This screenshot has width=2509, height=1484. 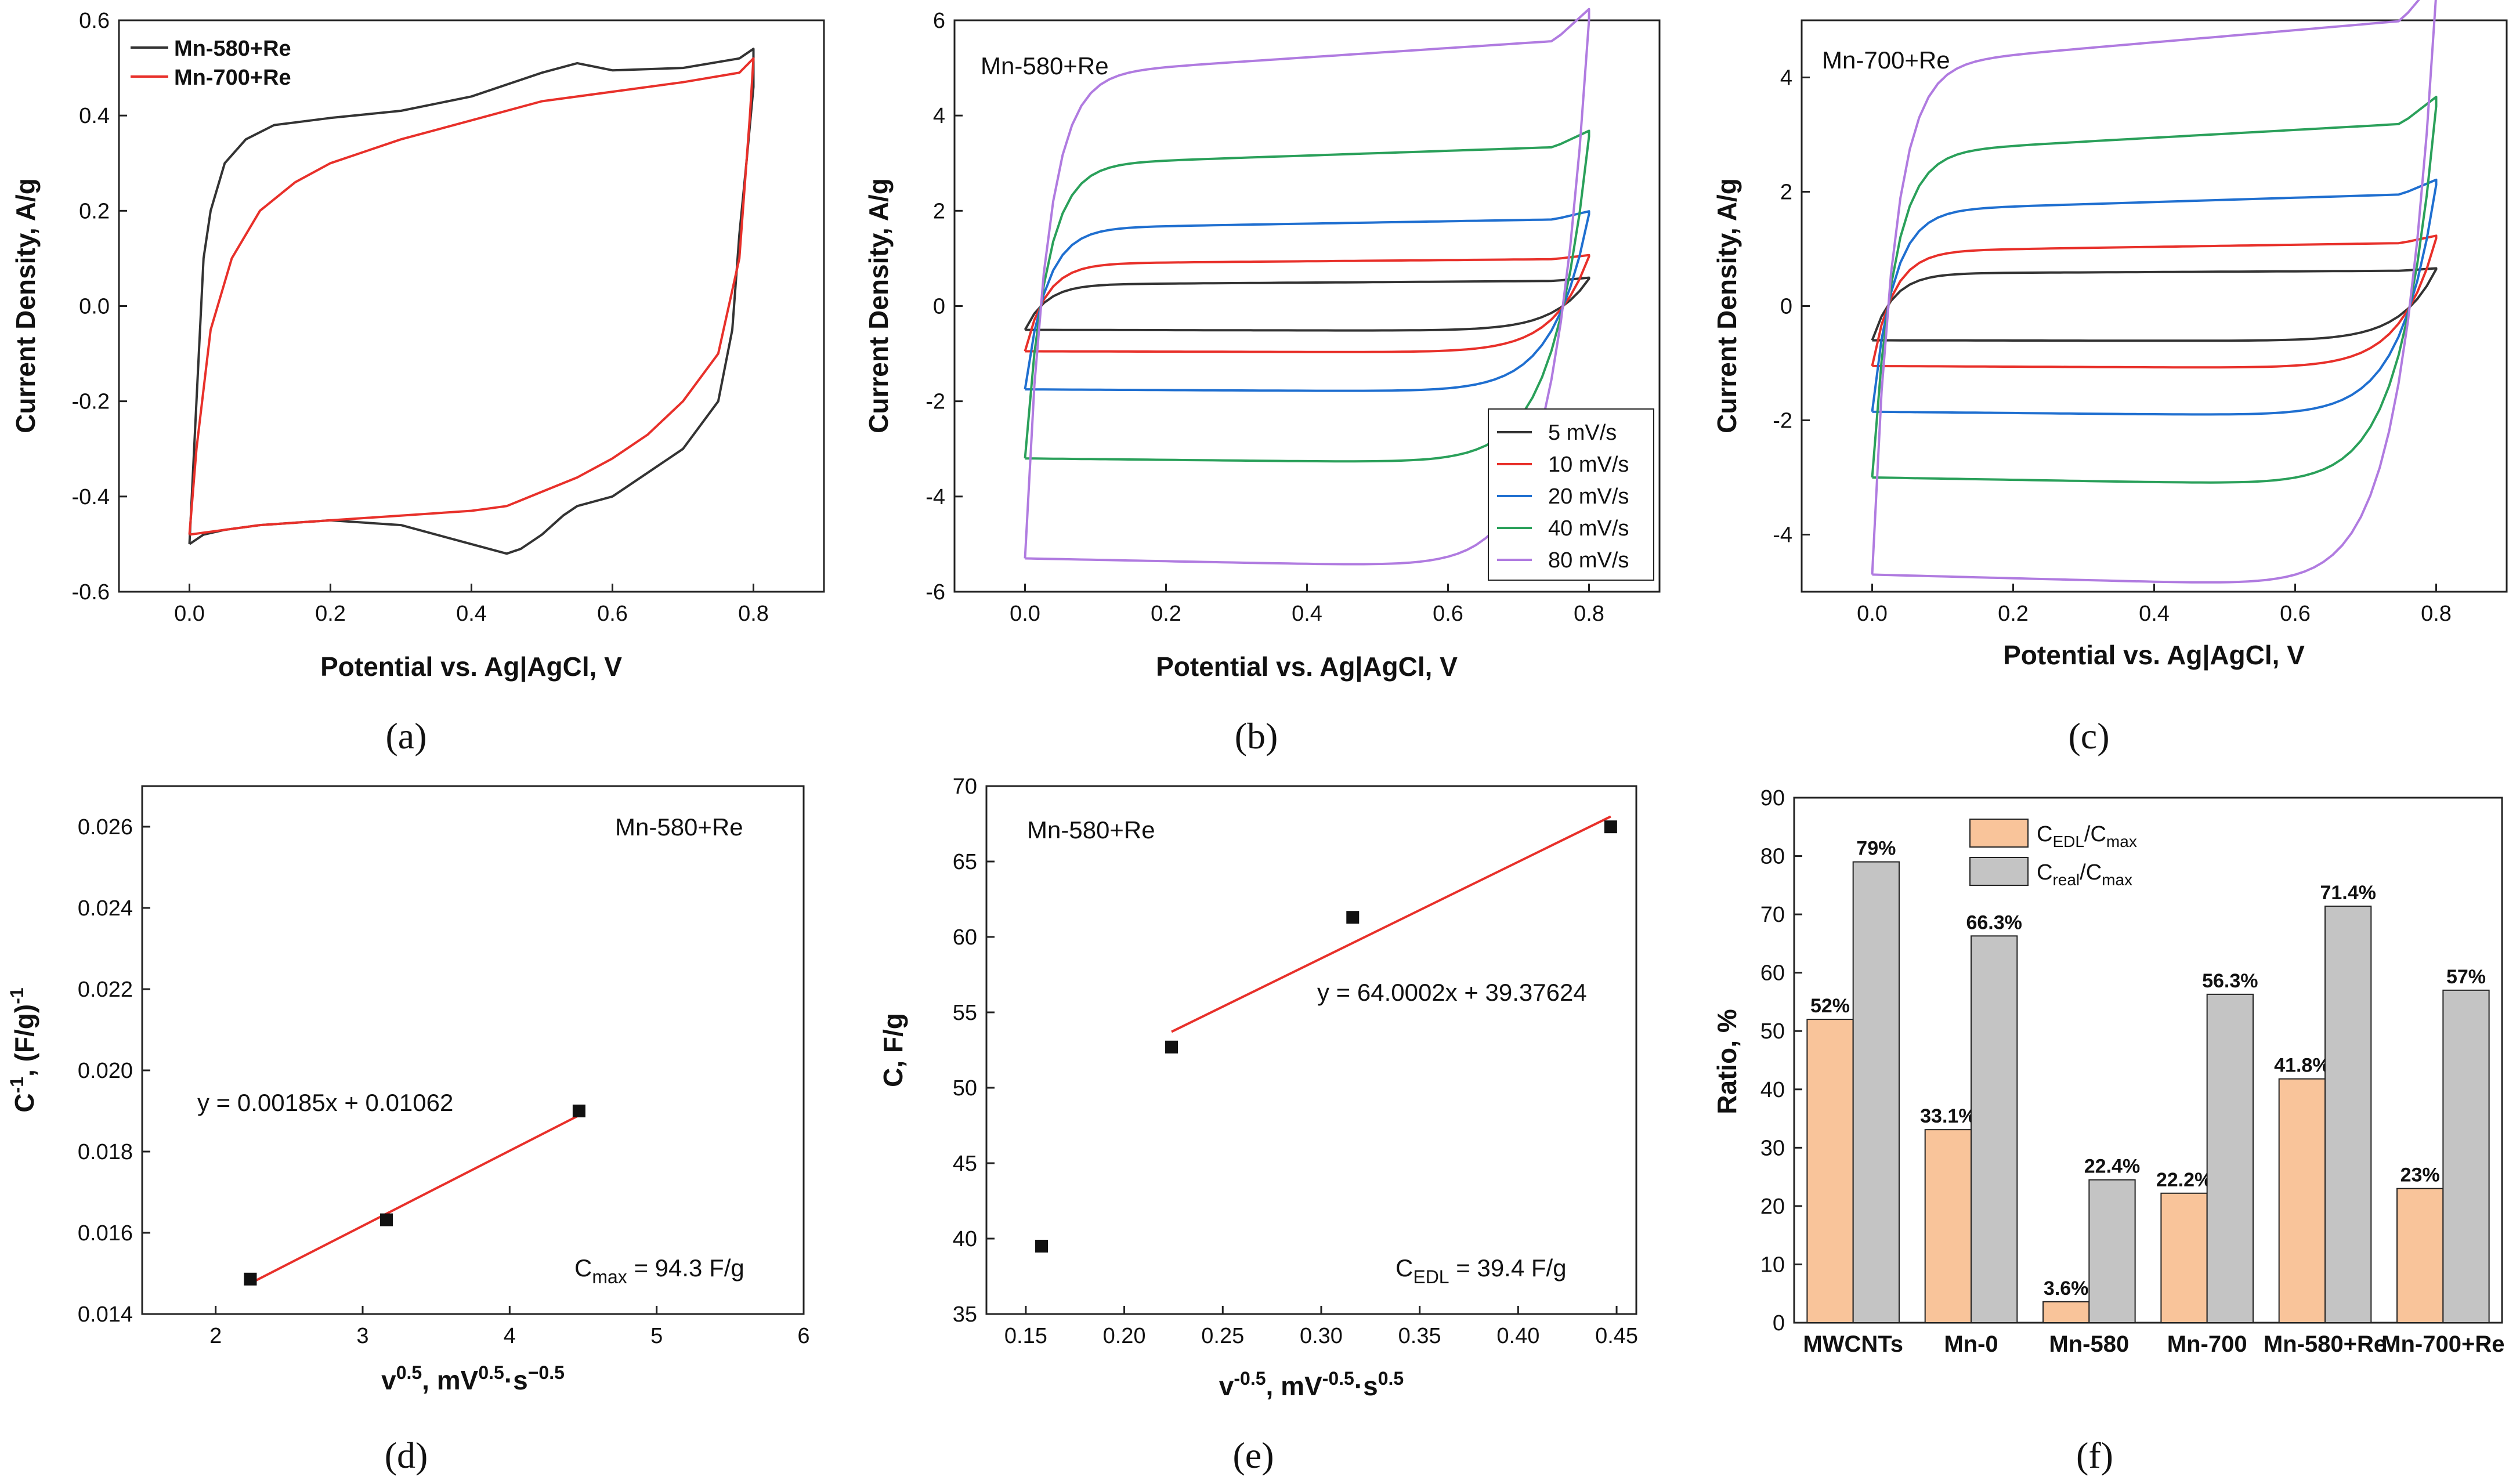 What do you see at coordinates (1727, 1061) in the screenshot?
I see `y-axis-label: Ratio, %` at bounding box center [1727, 1061].